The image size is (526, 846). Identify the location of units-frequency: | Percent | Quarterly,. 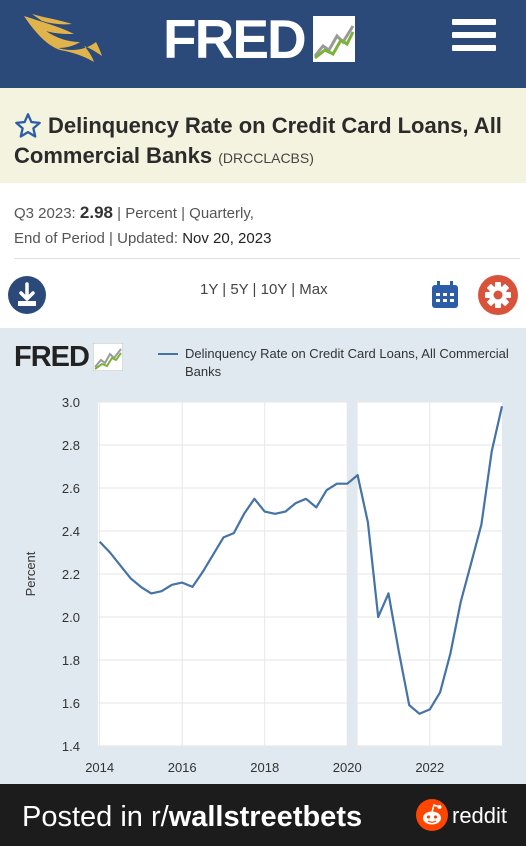
(185, 213).